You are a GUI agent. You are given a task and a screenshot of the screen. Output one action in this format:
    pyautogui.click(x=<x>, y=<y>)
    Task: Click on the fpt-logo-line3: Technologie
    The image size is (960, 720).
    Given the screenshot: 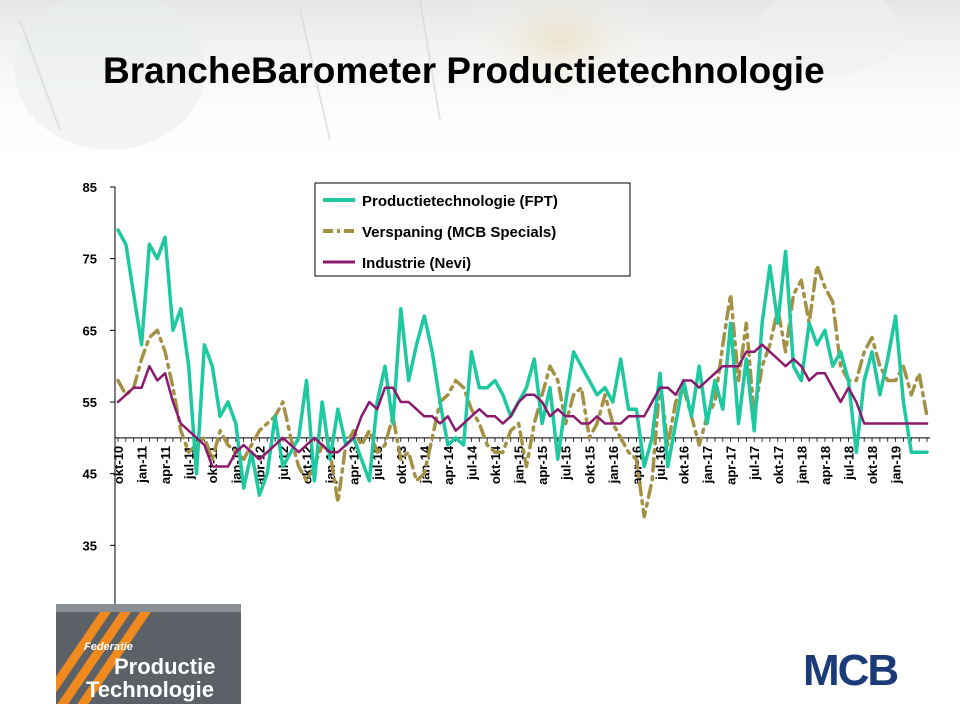 What is the action you would take?
    pyautogui.click(x=150, y=689)
    